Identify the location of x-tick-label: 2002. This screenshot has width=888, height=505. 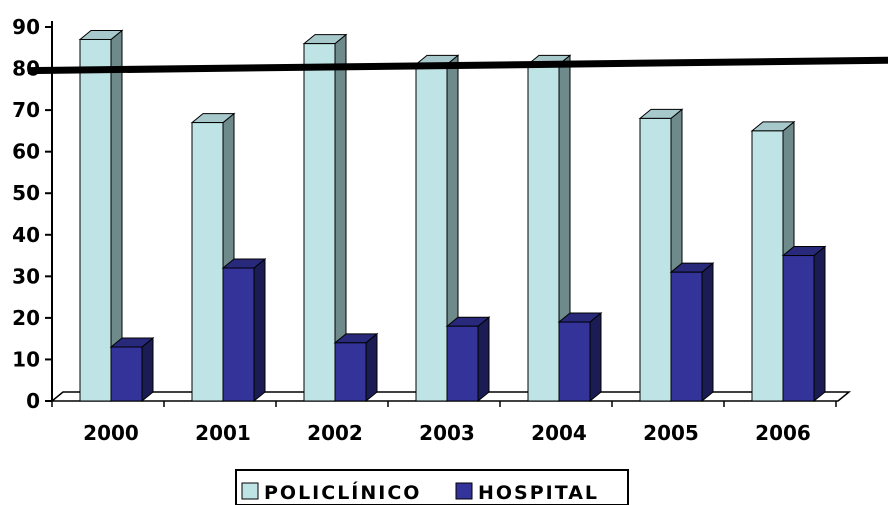
(335, 433).